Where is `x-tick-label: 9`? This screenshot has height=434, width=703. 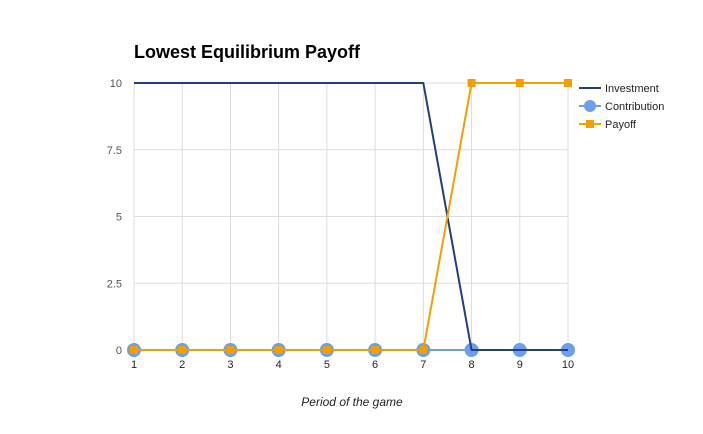
x-tick-label: 9 is located at coordinates (520, 365).